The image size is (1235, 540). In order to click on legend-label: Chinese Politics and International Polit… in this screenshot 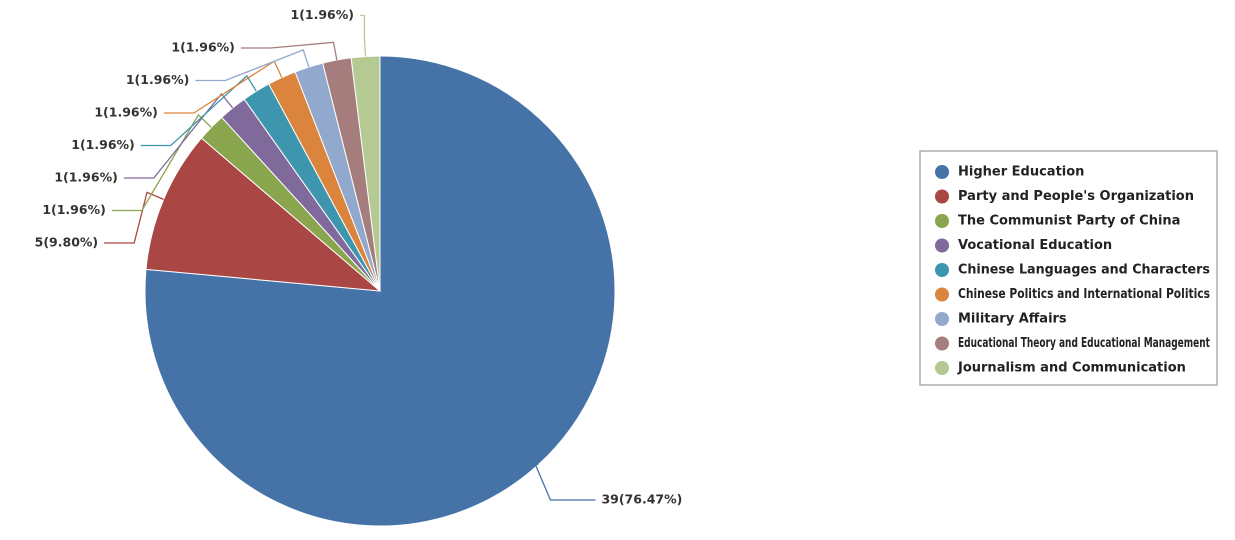, I will do `click(1084, 294)`.